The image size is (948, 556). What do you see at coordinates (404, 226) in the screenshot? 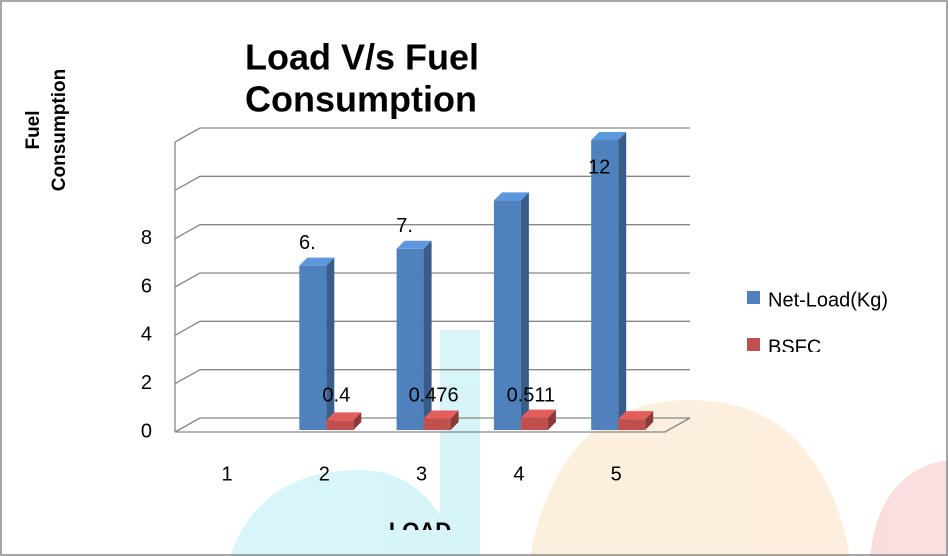
I see `data-label: 7.` at bounding box center [404, 226].